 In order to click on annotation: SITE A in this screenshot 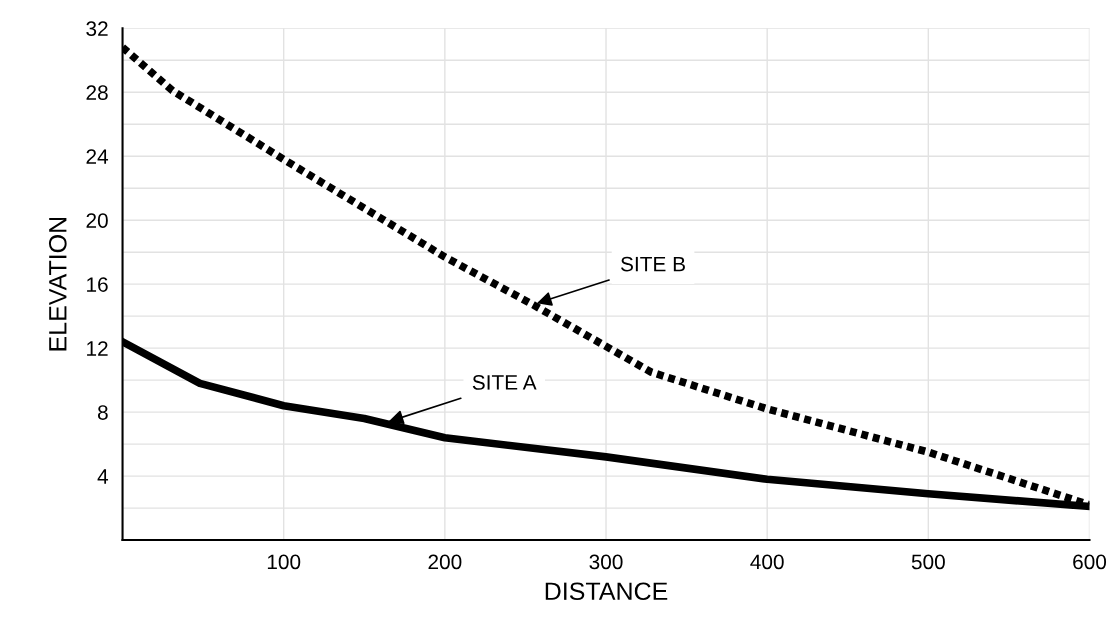, I will do `click(504, 382)`.